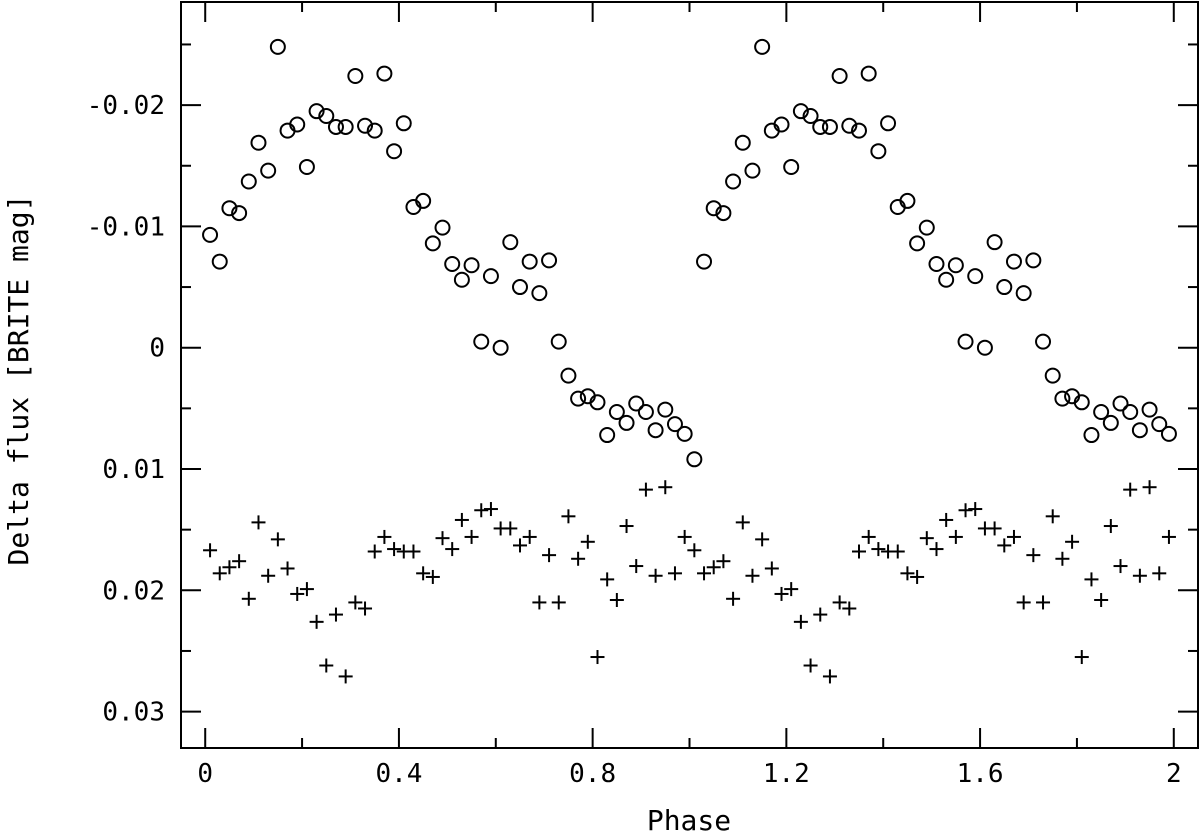  Describe the element at coordinates (592, 774) in the screenshot. I see `x-tick-label: 0.8` at that location.